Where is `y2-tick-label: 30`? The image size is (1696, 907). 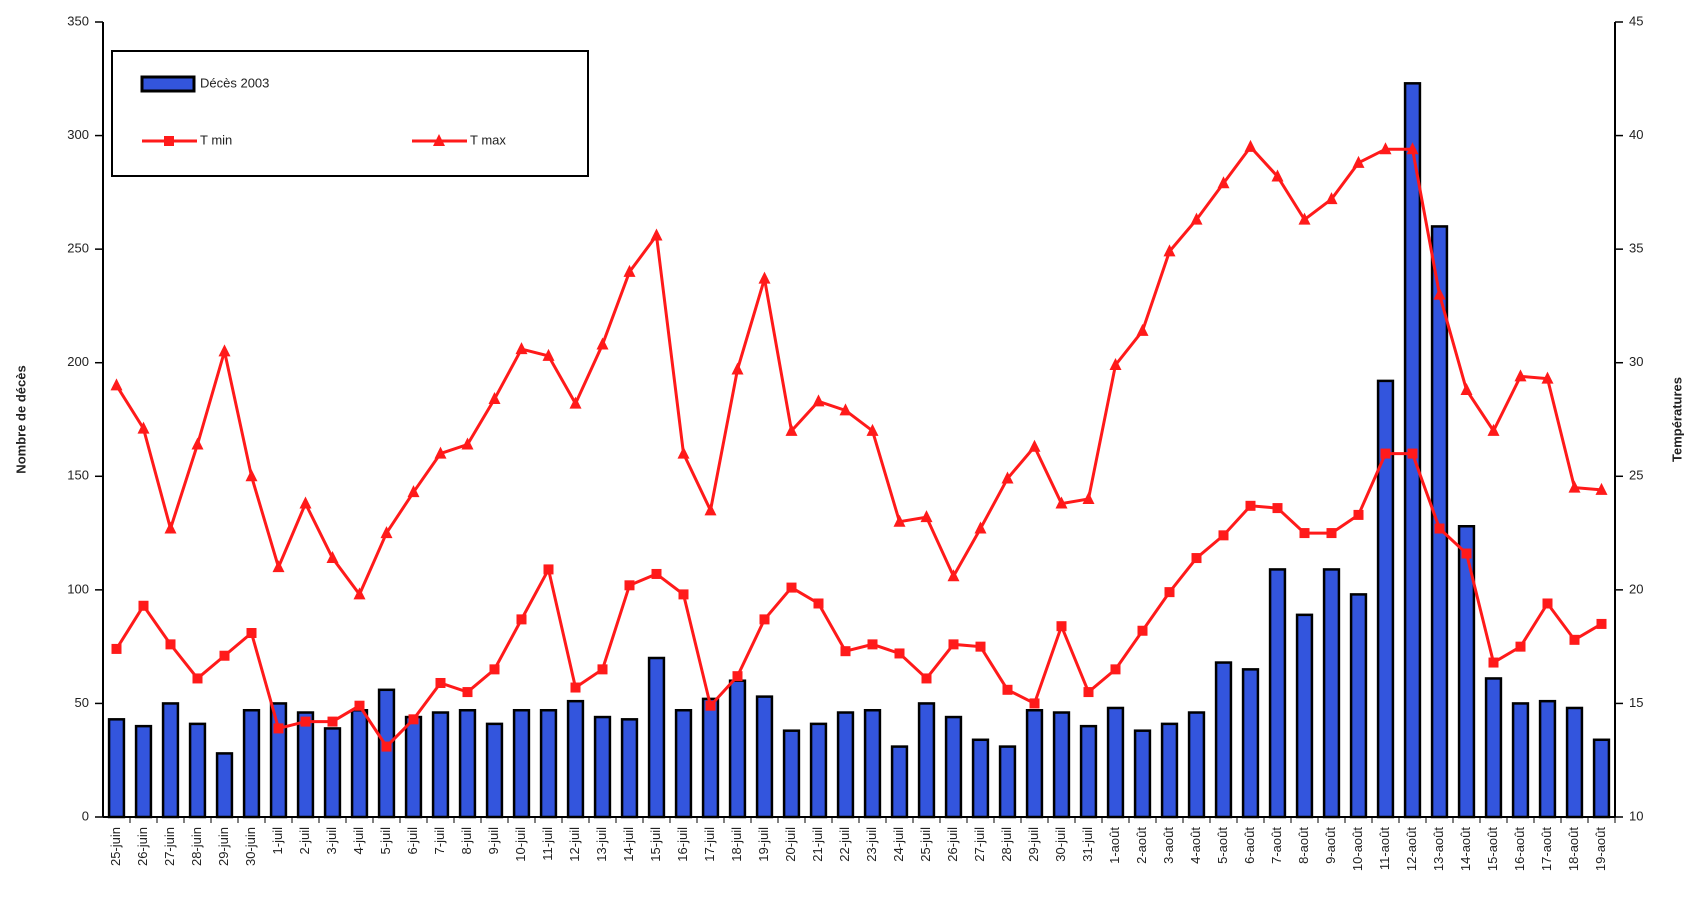
y2-tick-label: 30 is located at coordinates (1636, 361).